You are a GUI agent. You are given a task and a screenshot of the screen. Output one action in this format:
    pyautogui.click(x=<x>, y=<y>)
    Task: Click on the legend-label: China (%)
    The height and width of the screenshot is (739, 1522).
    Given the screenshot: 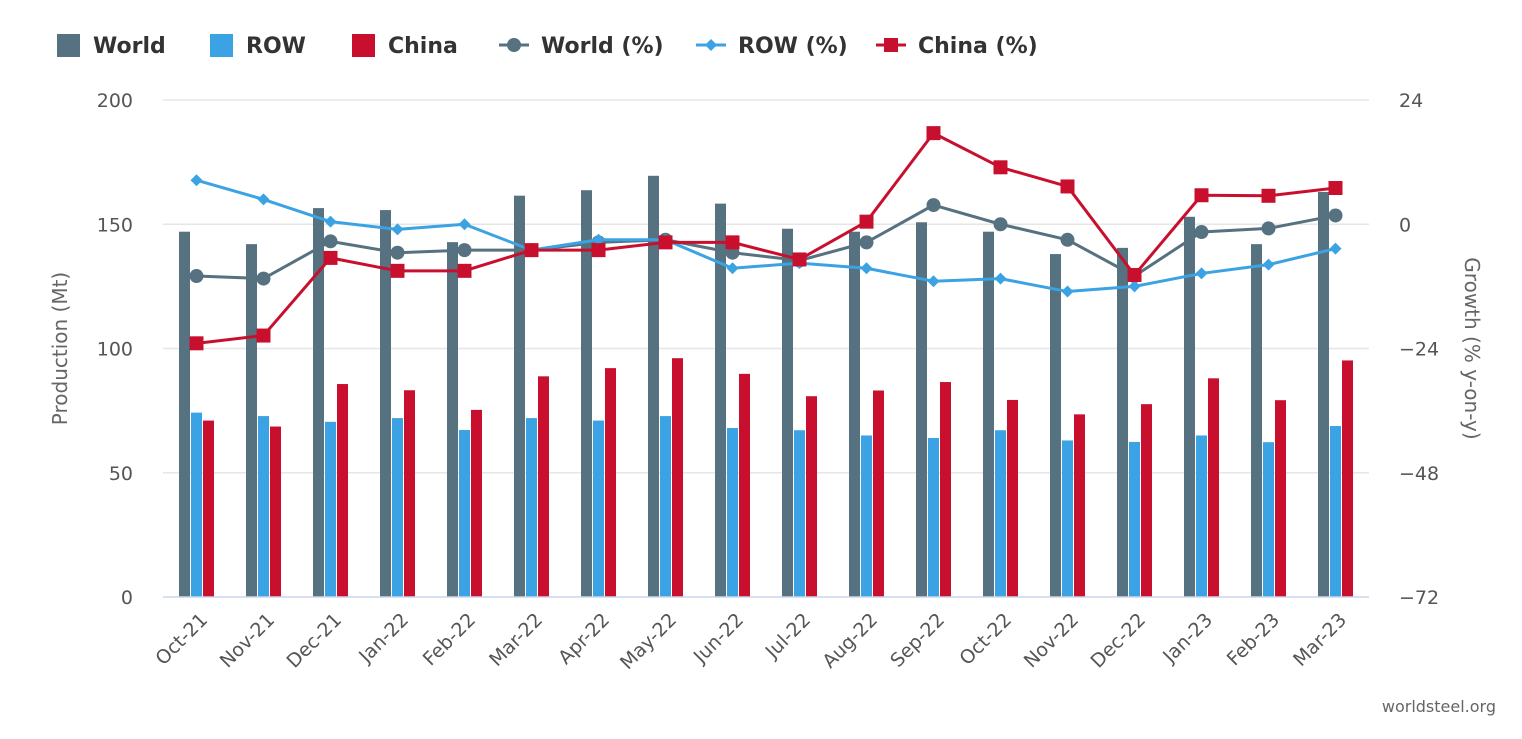 What is the action you would take?
    pyautogui.click(x=978, y=46)
    